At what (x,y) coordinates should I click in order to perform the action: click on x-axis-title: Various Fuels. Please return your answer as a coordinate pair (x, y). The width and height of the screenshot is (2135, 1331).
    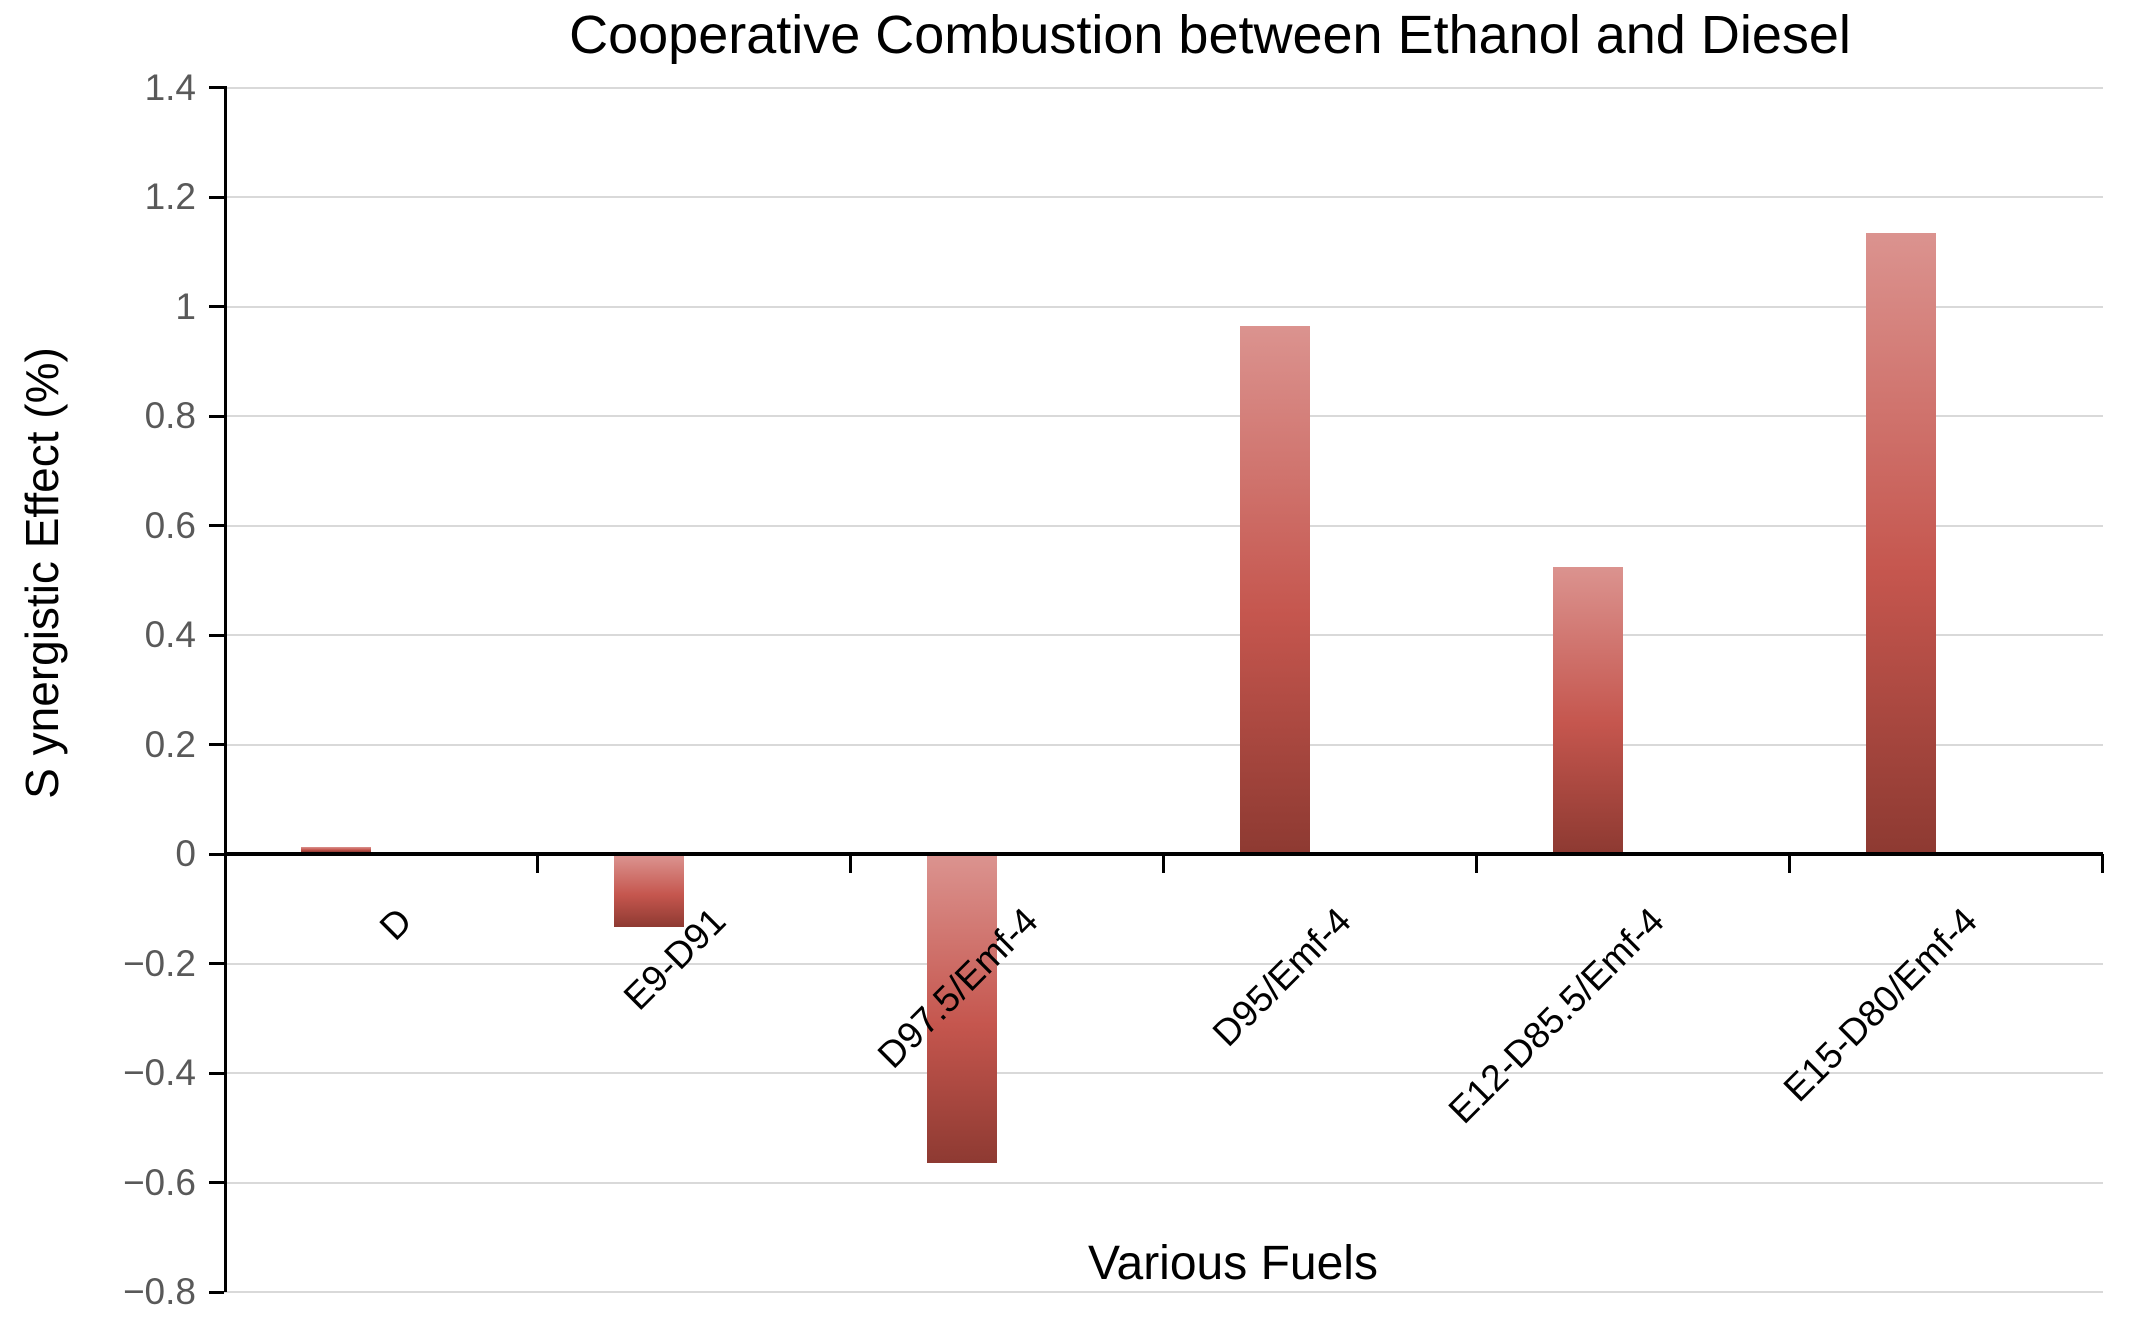
    Looking at the image, I should click on (1233, 1263).